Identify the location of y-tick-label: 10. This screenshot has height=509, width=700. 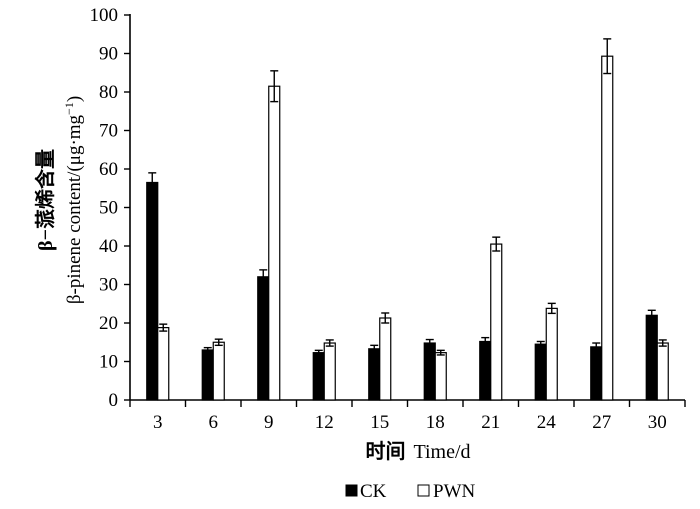
(108, 362).